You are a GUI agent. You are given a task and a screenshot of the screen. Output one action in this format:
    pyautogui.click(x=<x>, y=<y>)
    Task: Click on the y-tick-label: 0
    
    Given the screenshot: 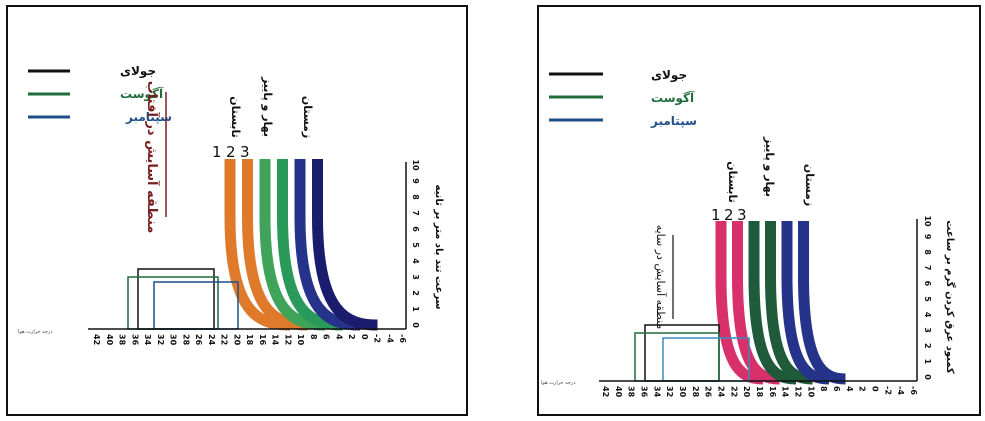 What is the action you would take?
    pyautogui.click(x=927, y=377)
    